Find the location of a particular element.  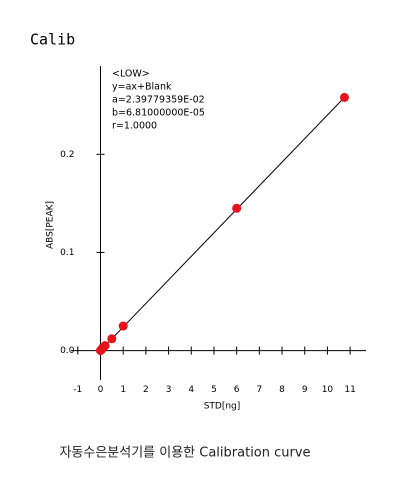

annotation: r=1.0000 is located at coordinates (134, 126).